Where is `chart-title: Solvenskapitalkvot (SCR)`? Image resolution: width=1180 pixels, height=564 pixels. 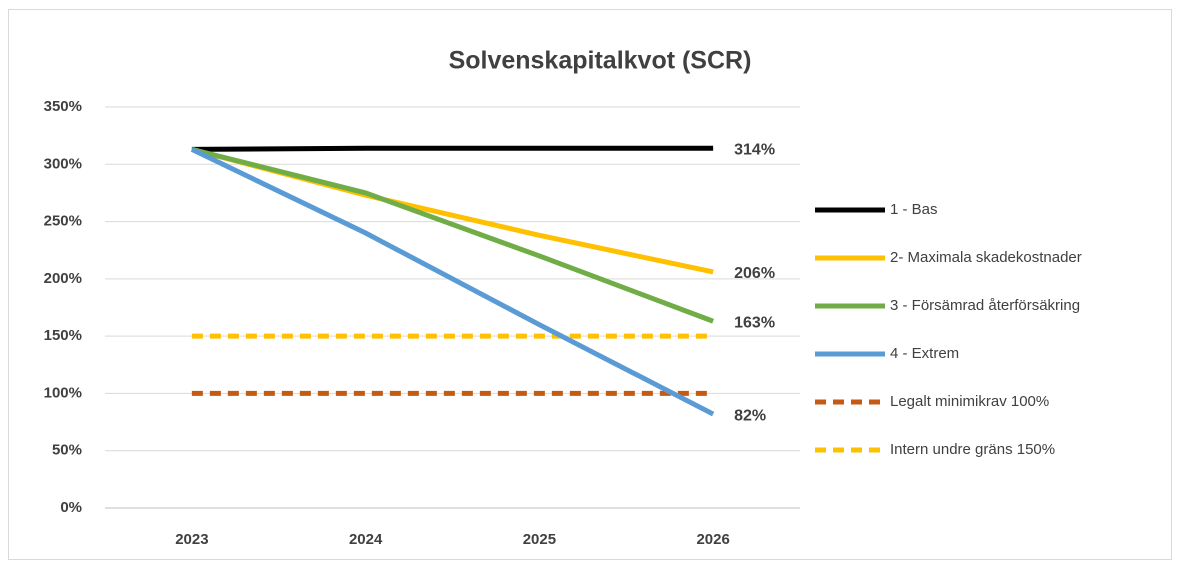
chart-title: Solvenskapitalkvot (SCR) is located at coordinates (600, 61).